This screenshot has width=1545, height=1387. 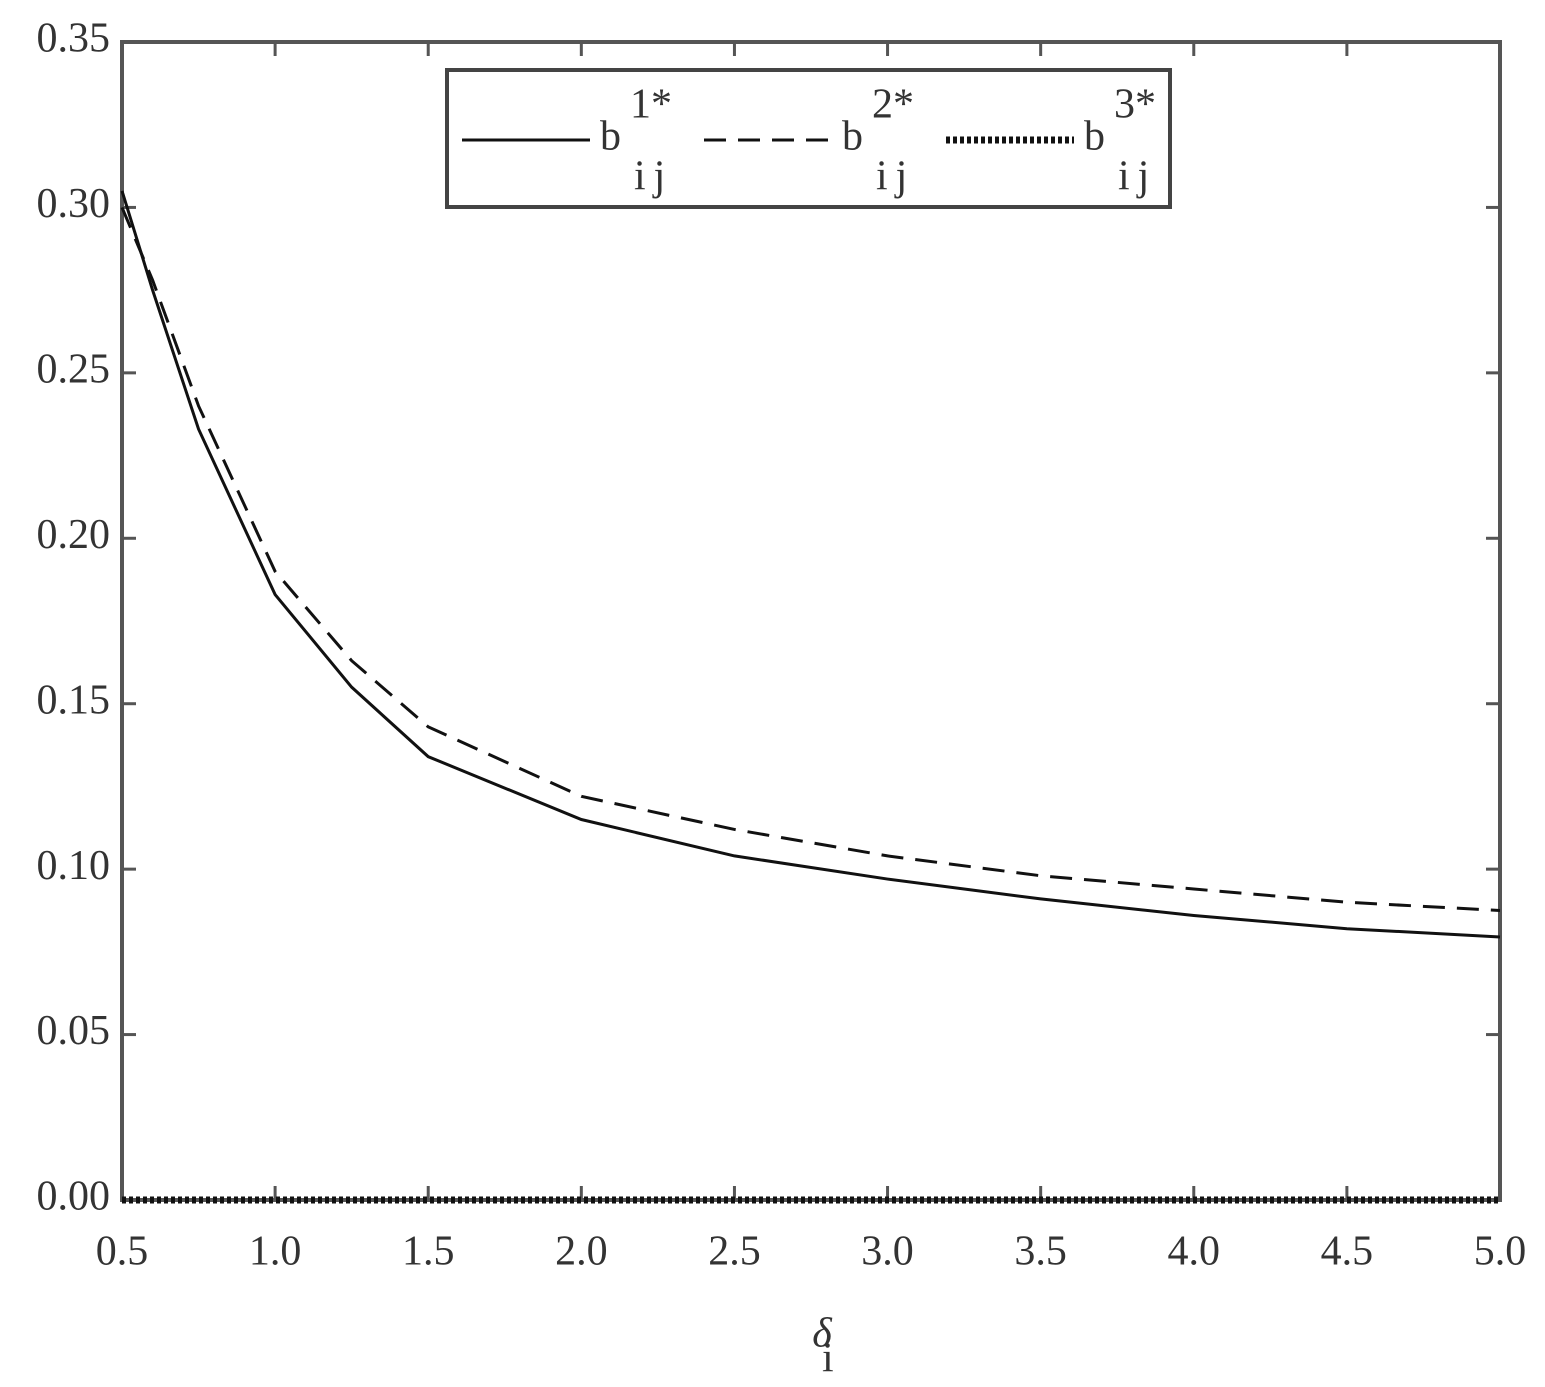 What do you see at coordinates (428, 1252) in the screenshot?
I see `x-tick-label: 1.5` at bounding box center [428, 1252].